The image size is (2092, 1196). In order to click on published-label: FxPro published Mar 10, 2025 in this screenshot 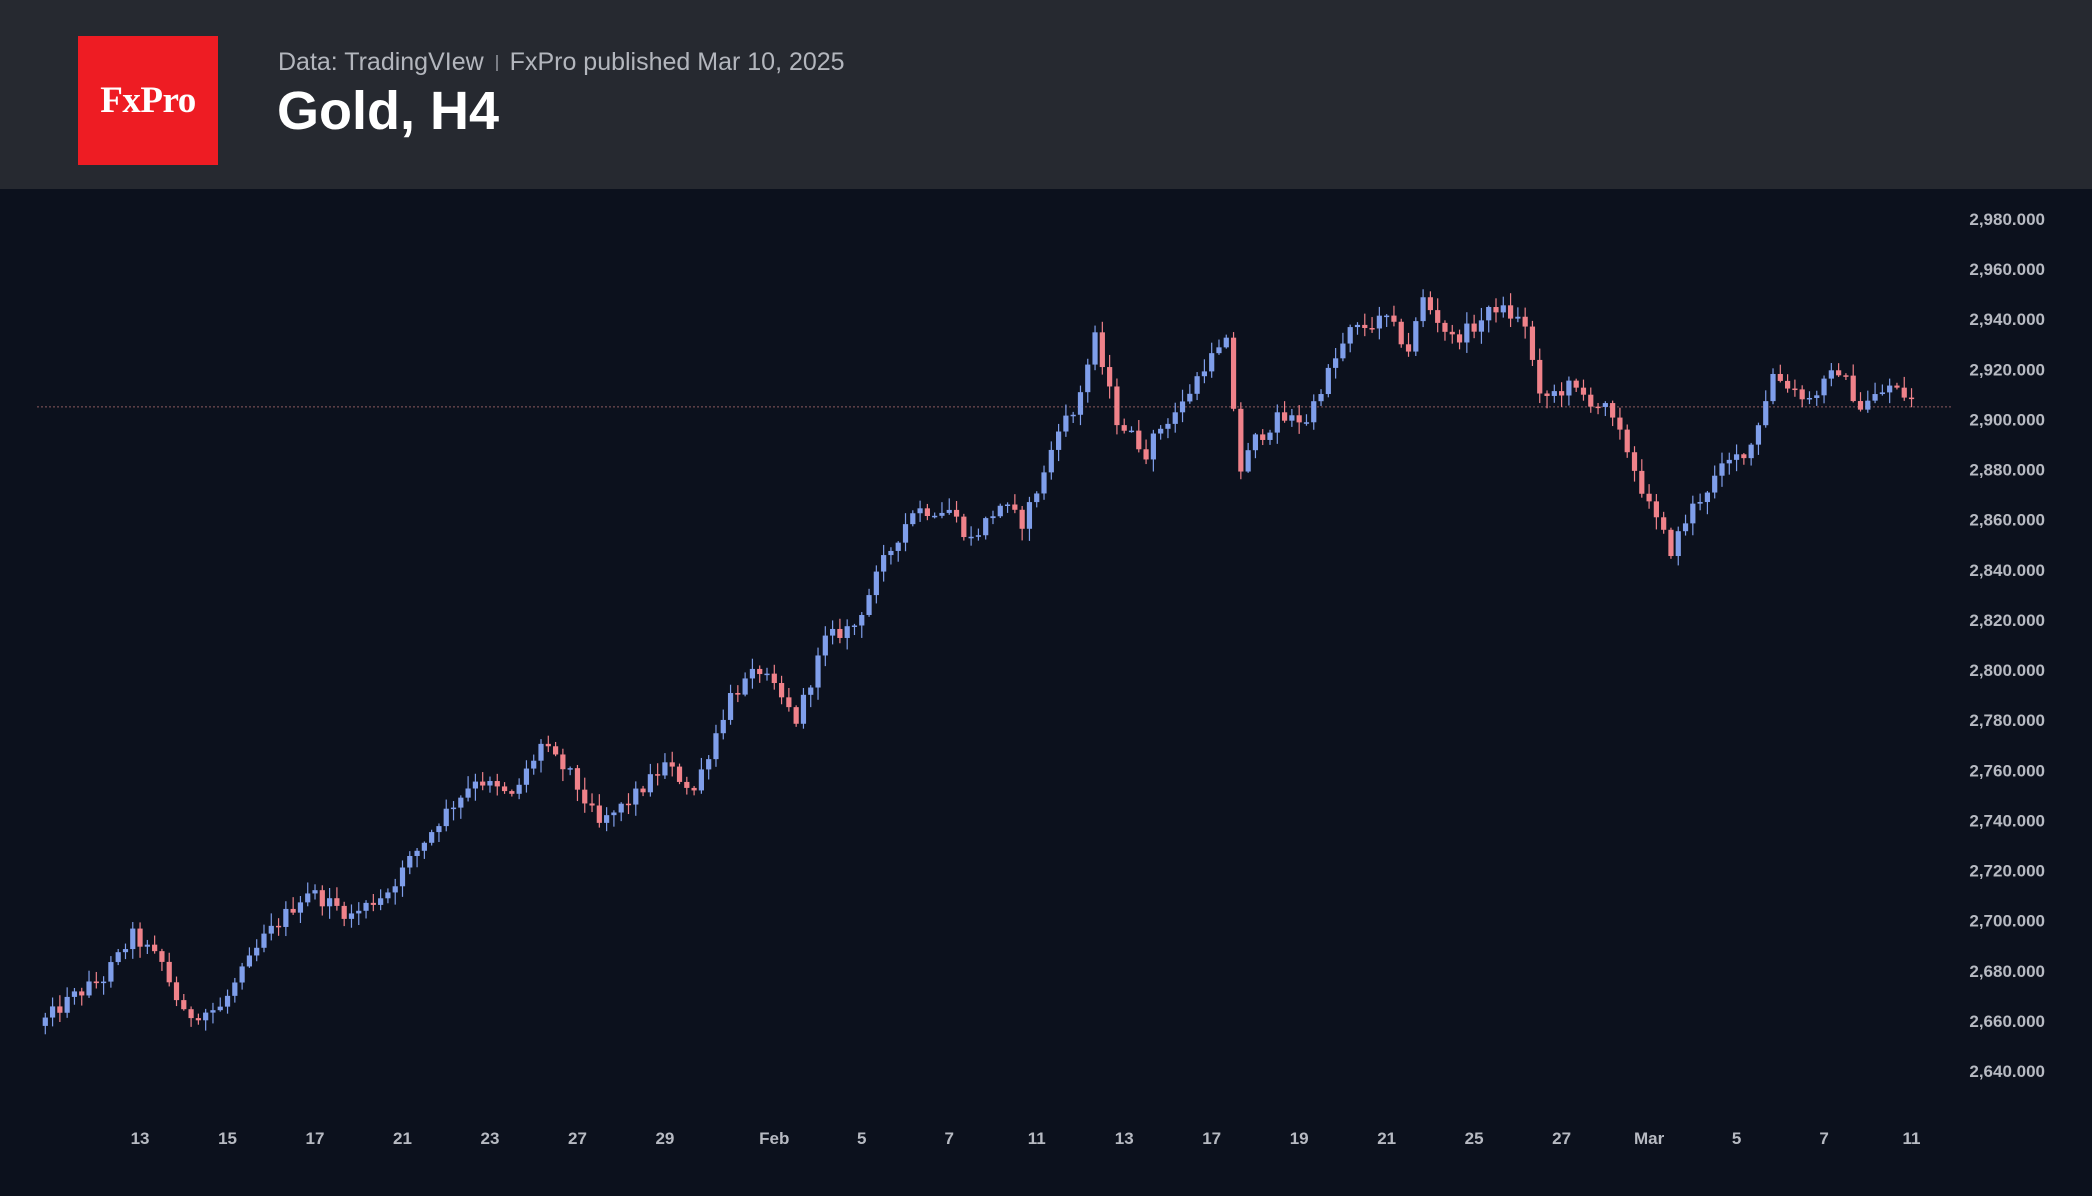, I will do `click(677, 62)`.